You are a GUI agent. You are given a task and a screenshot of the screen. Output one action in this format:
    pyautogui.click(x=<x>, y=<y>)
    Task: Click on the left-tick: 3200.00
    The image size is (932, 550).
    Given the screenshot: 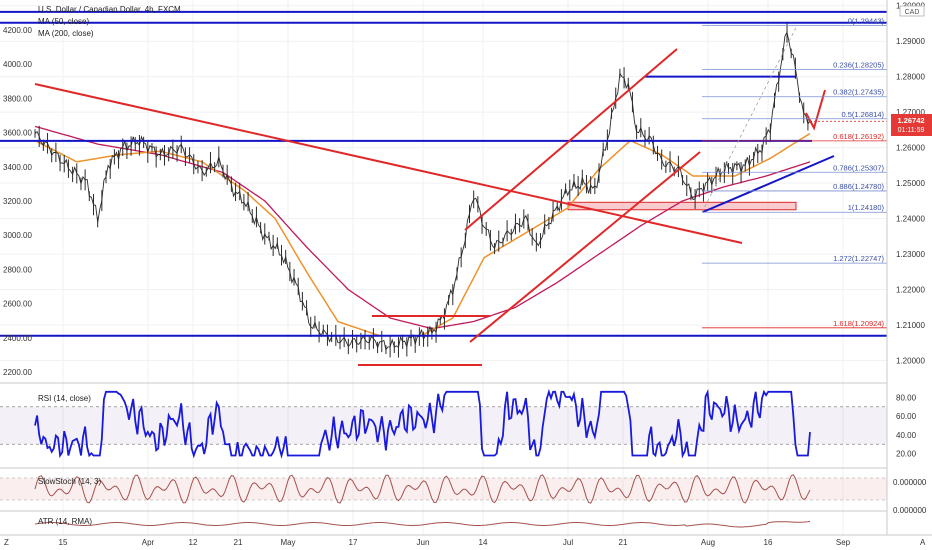 What is the action you would take?
    pyautogui.click(x=17, y=201)
    